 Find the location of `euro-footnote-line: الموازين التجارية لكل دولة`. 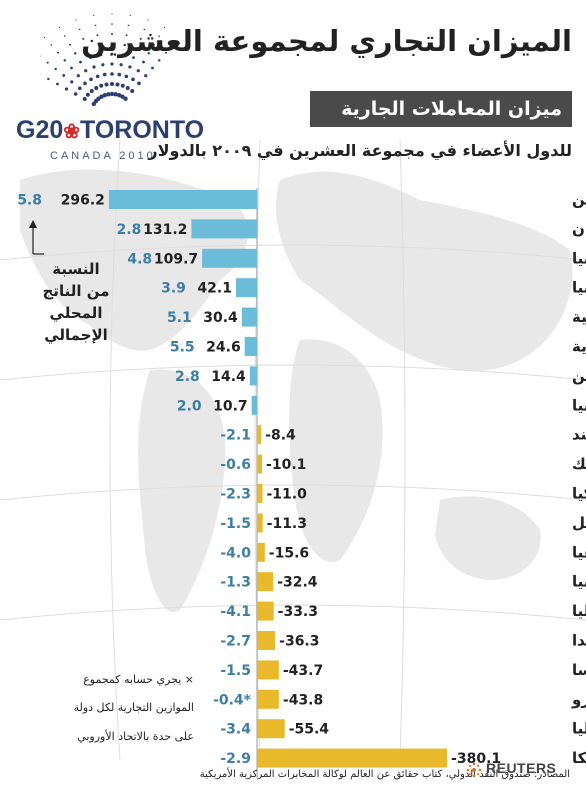

euro-footnote-line: الموازين التجارية لكل دولة is located at coordinates (133, 707).